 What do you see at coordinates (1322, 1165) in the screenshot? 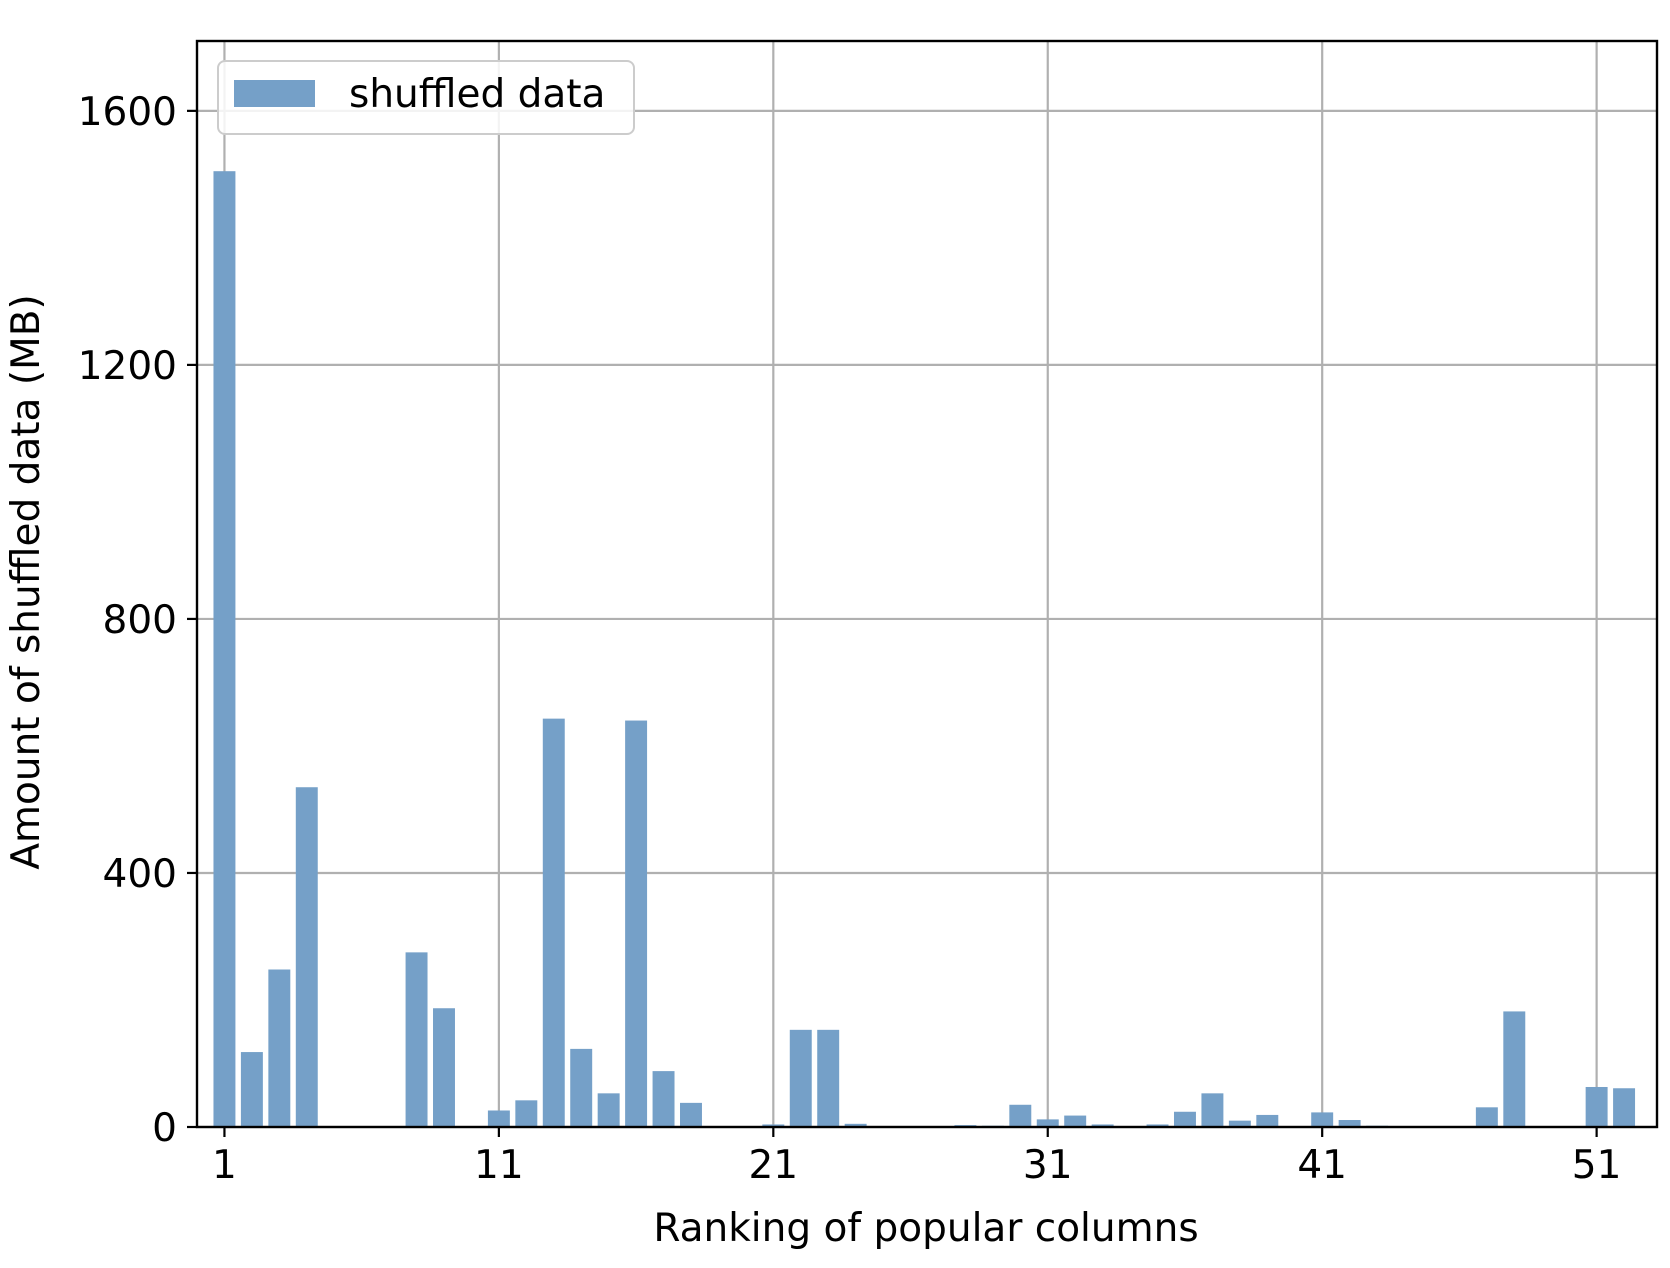
I see `x-tick-label: 41` at bounding box center [1322, 1165].